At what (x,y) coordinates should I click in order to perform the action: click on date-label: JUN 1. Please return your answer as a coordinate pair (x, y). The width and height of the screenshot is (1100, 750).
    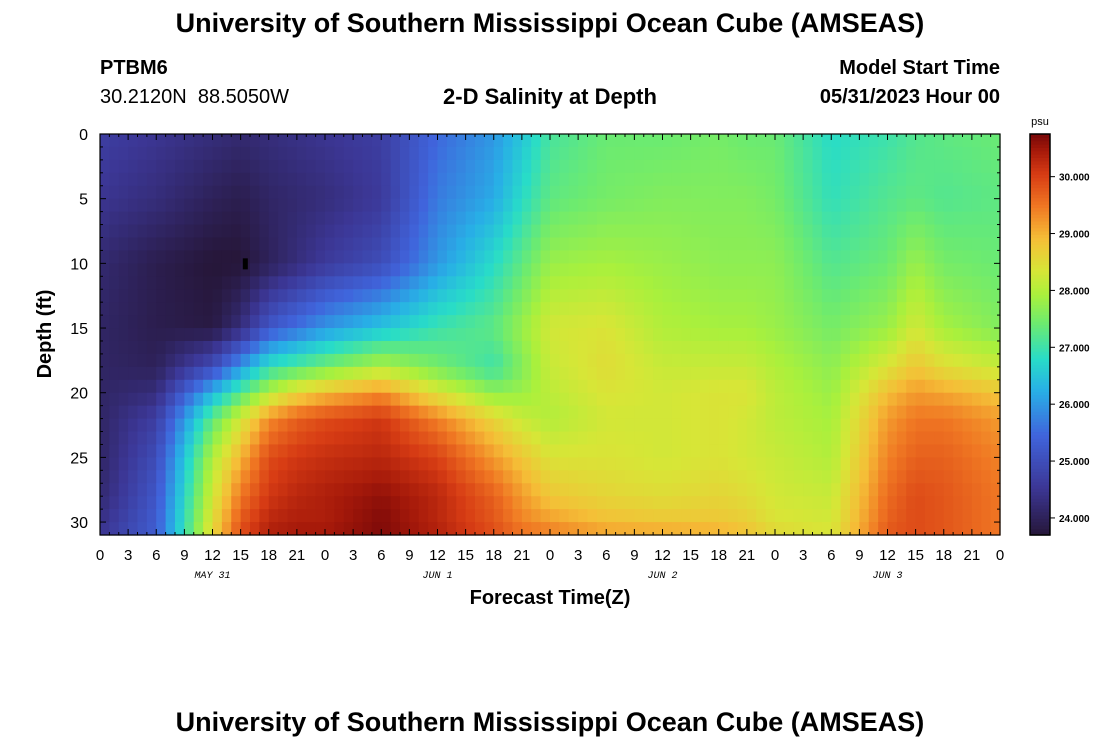
    Looking at the image, I should click on (437, 576).